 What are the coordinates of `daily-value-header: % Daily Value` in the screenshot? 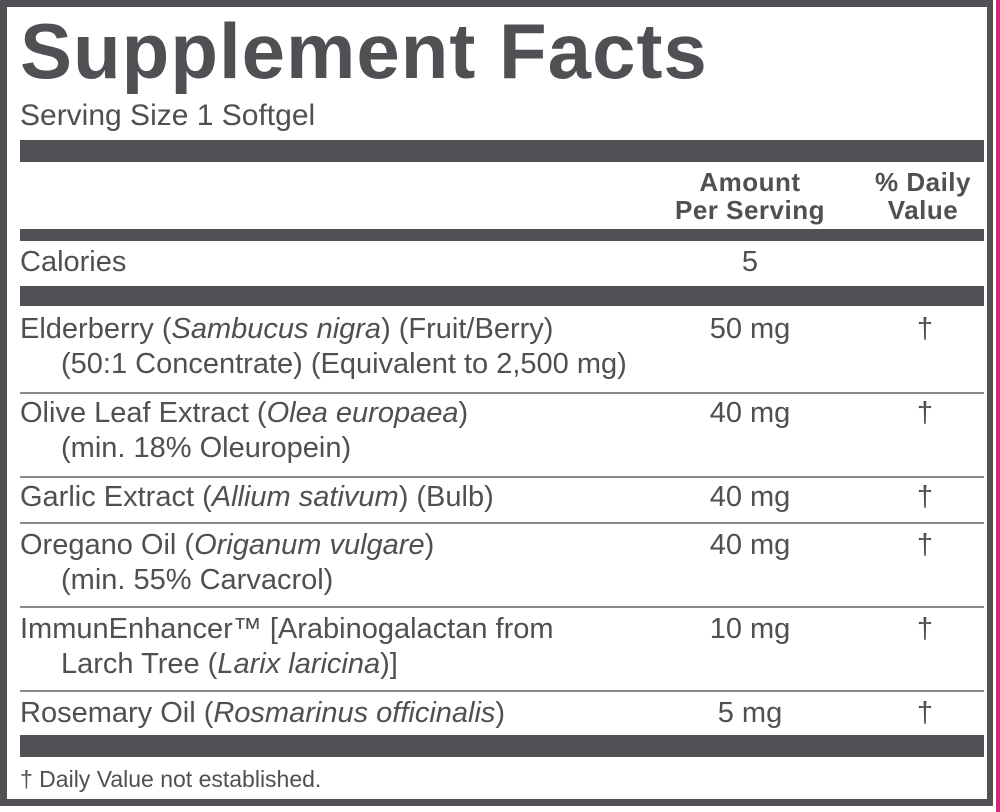 It's located at (923, 196).